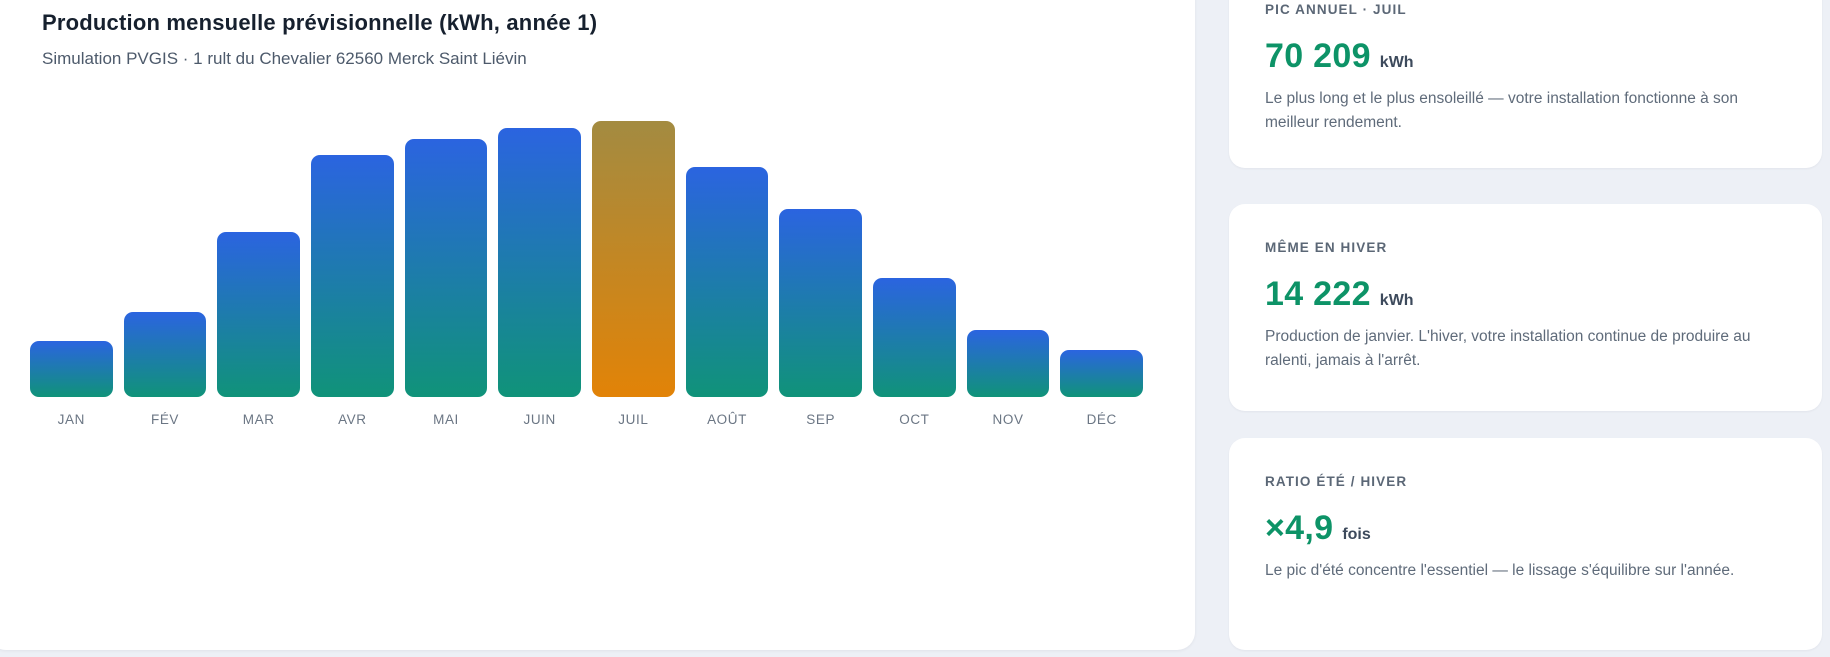 The width and height of the screenshot is (1830, 657). What do you see at coordinates (633, 419) in the screenshot?
I see `month-label-juil: JUIL` at bounding box center [633, 419].